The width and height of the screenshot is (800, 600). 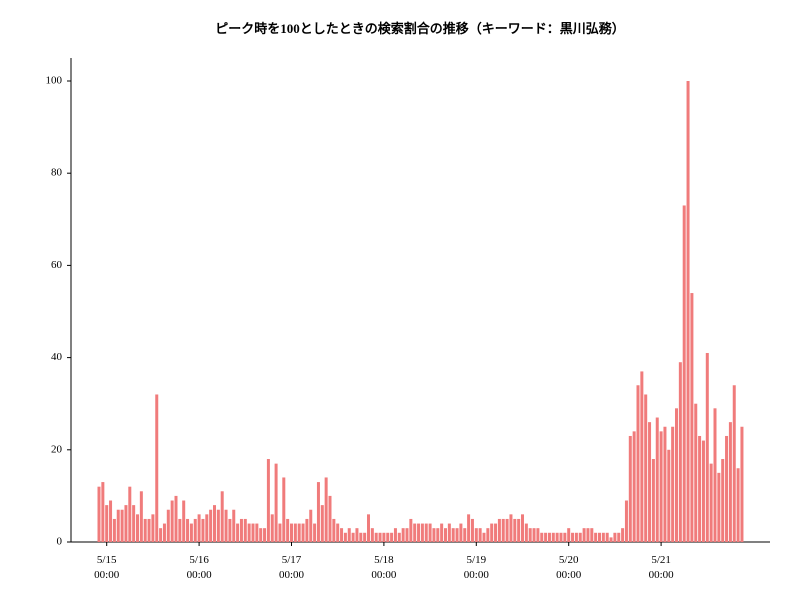 I want to click on x-tick-label: 5/18 00:00, so click(x=384, y=567).